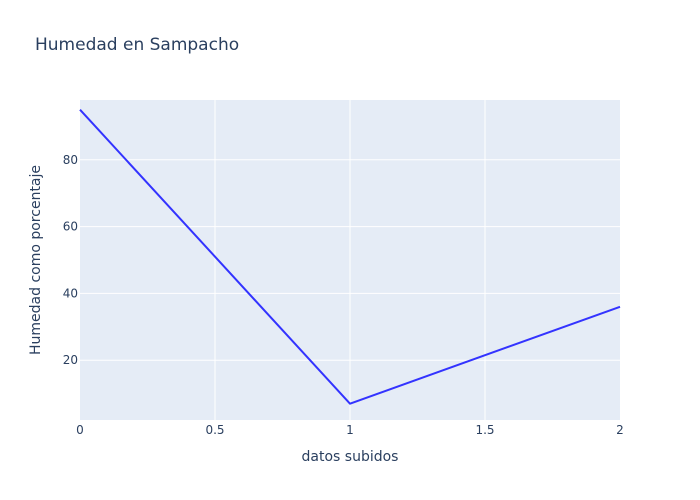  Describe the element at coordinates (214, 430) in the screenshot. I see `x-tick-label: 0.5` at that location.